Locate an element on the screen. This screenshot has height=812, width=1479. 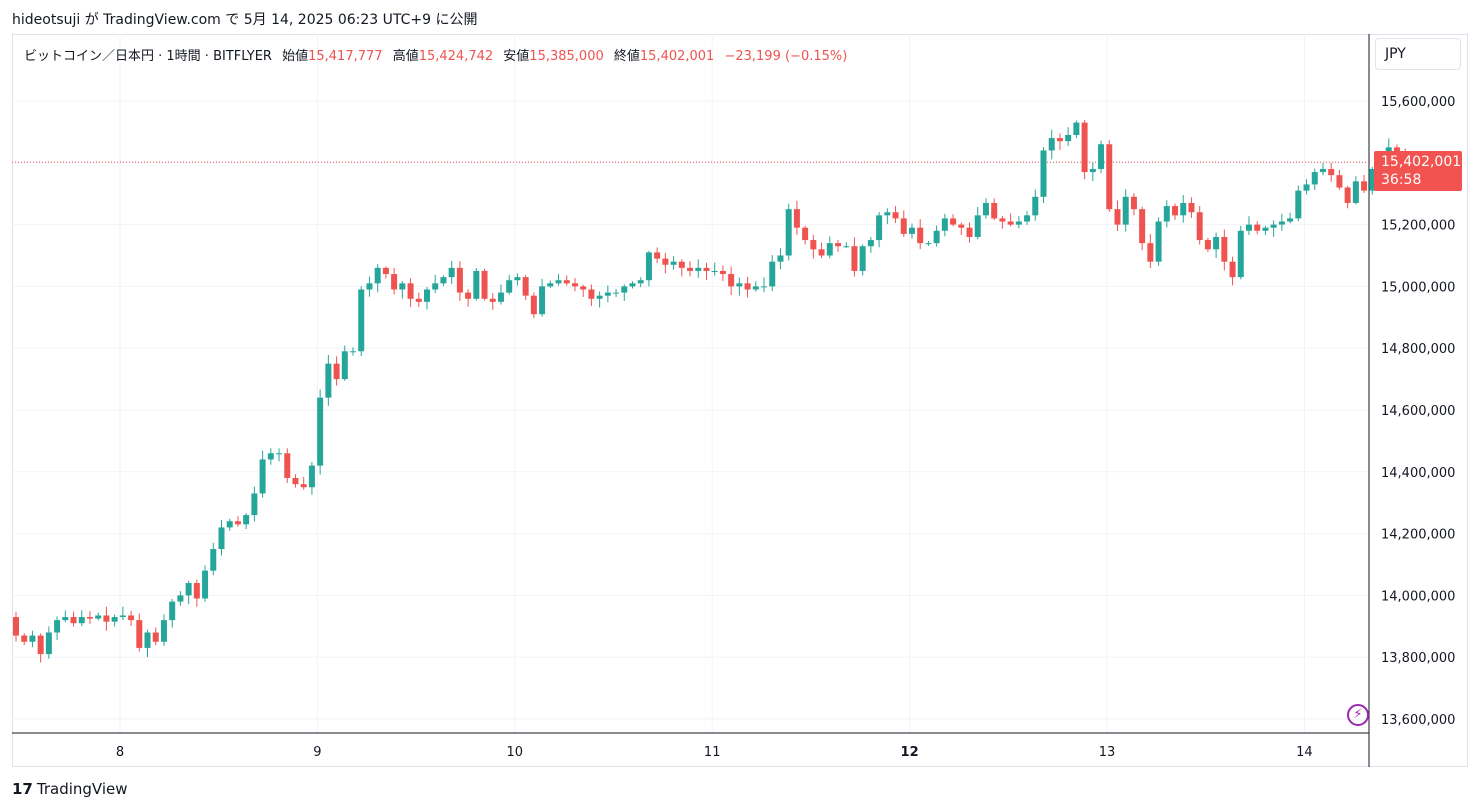
time-tick-label: 14 is located at coordinates (1304, 752).